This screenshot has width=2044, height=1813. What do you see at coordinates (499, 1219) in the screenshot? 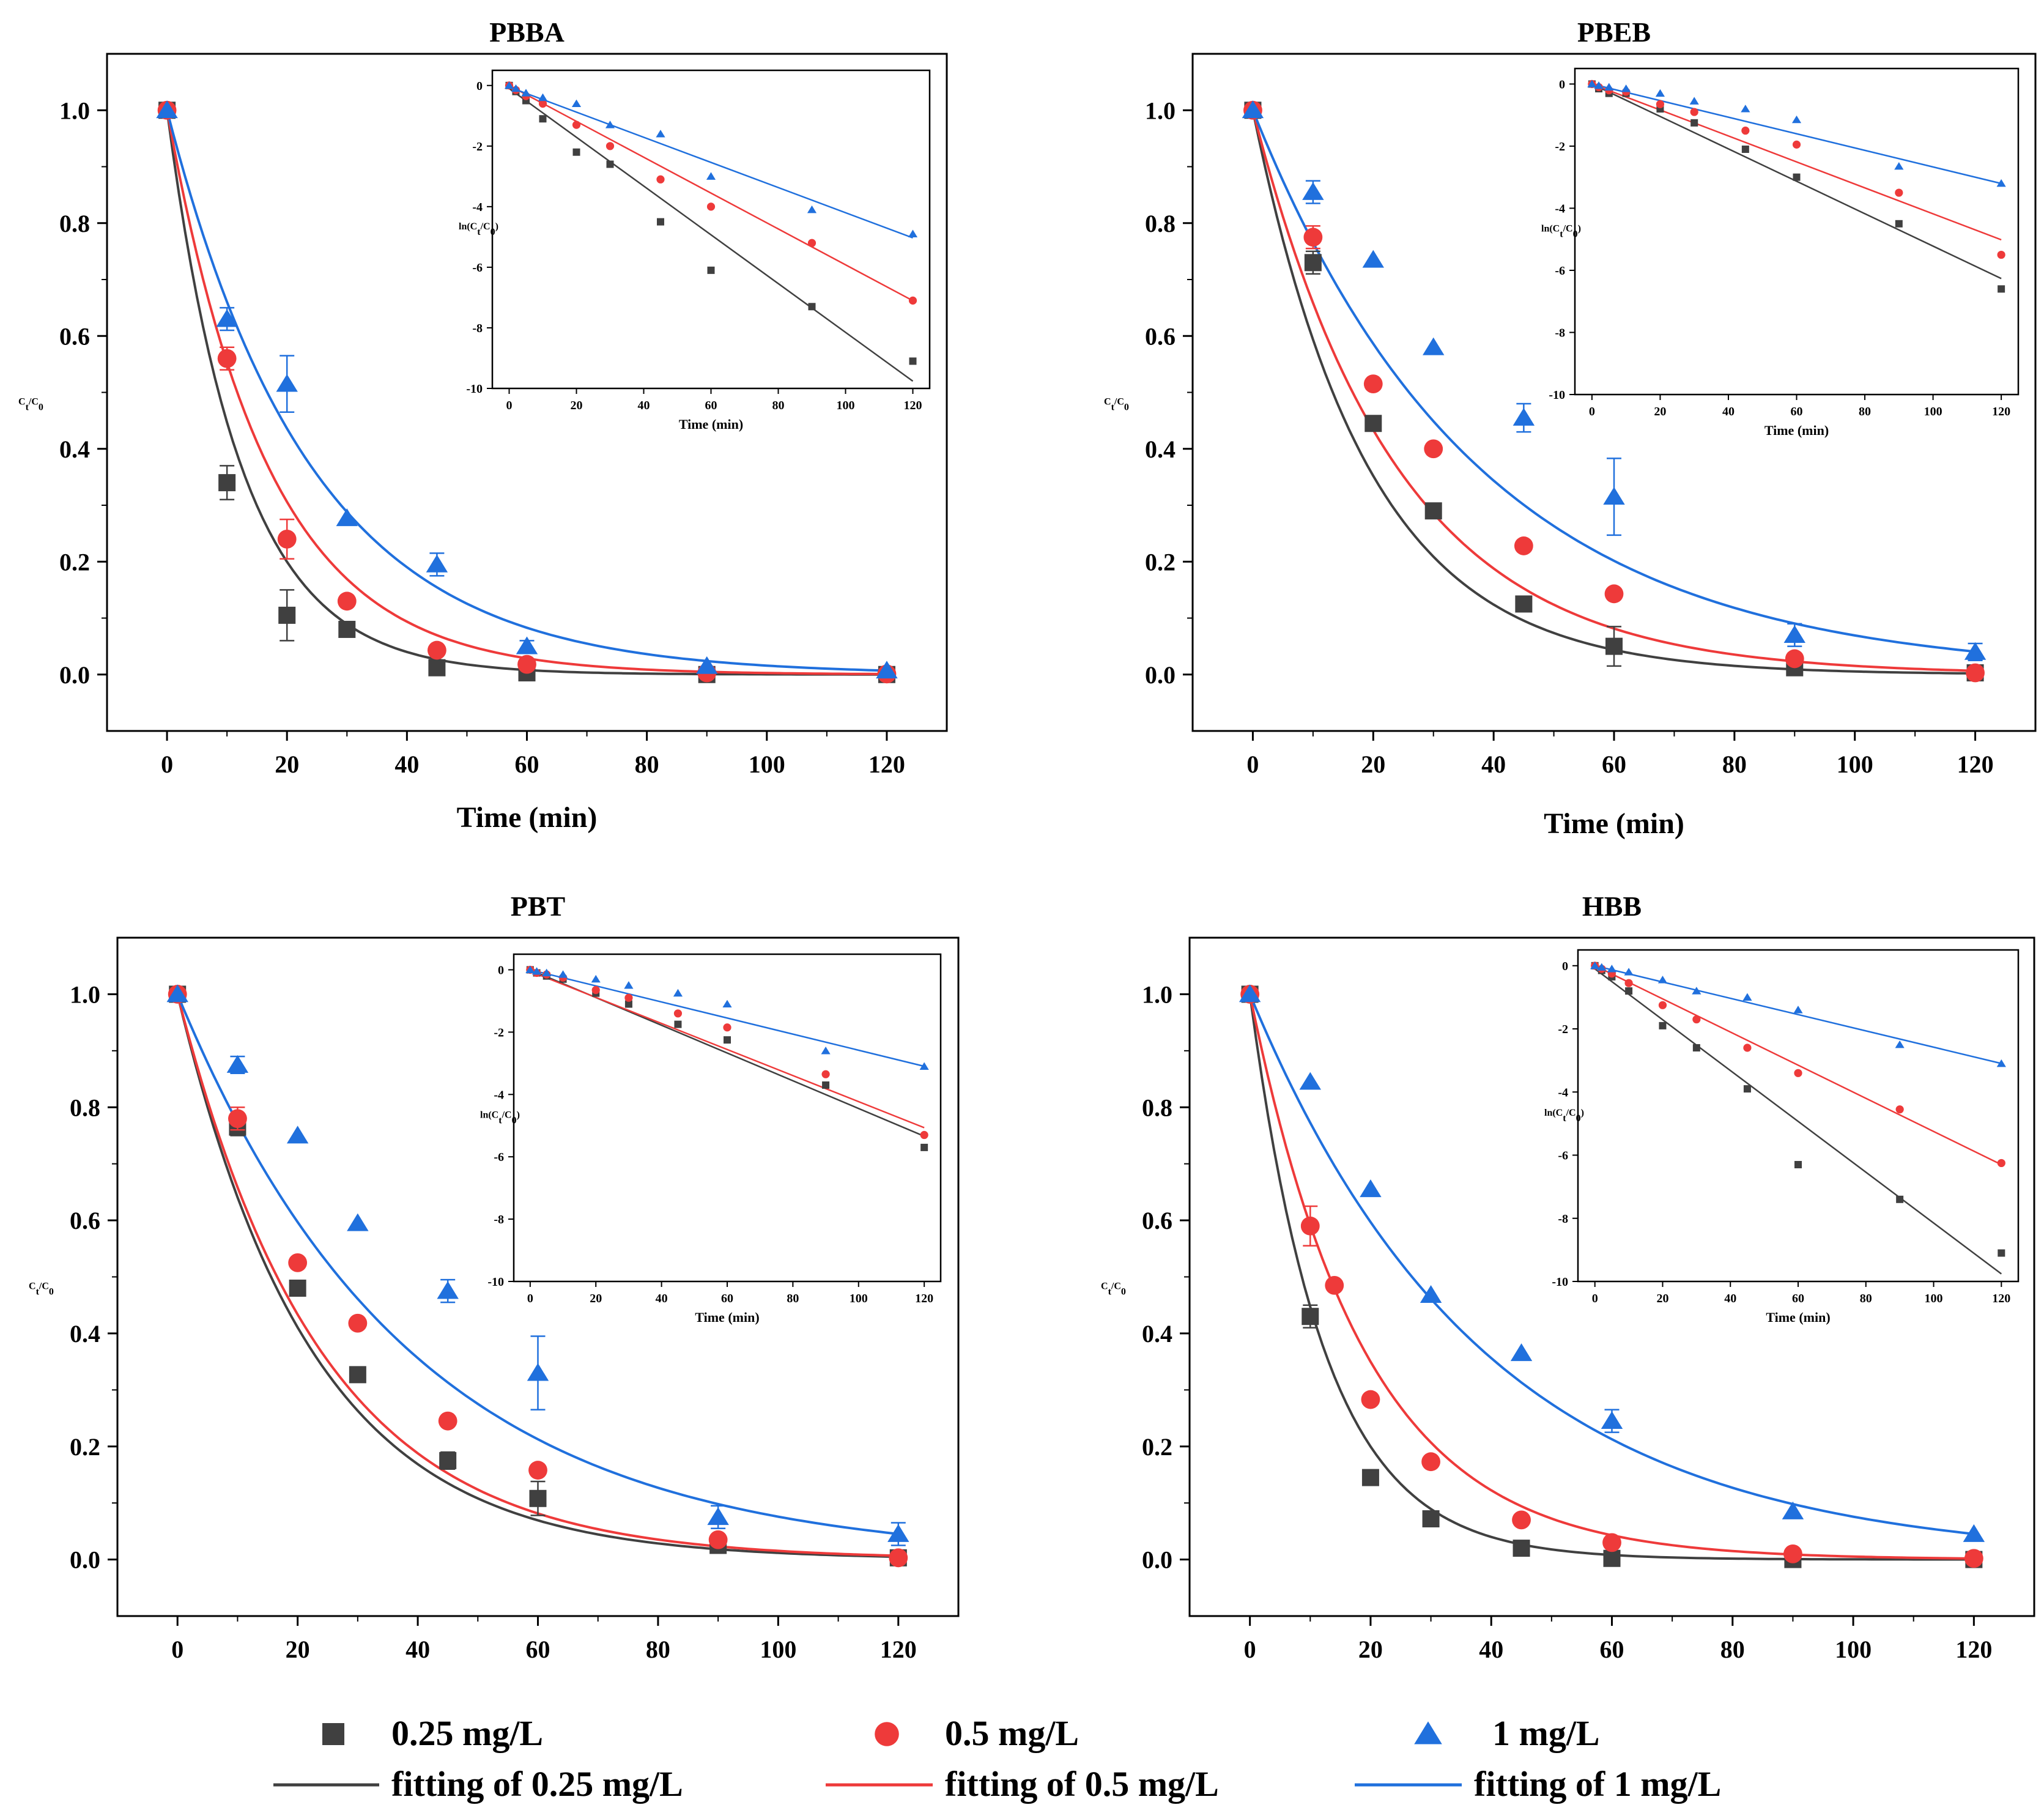
I see `inset-y-tick-label: -8` at bounding box center [499, 1219].